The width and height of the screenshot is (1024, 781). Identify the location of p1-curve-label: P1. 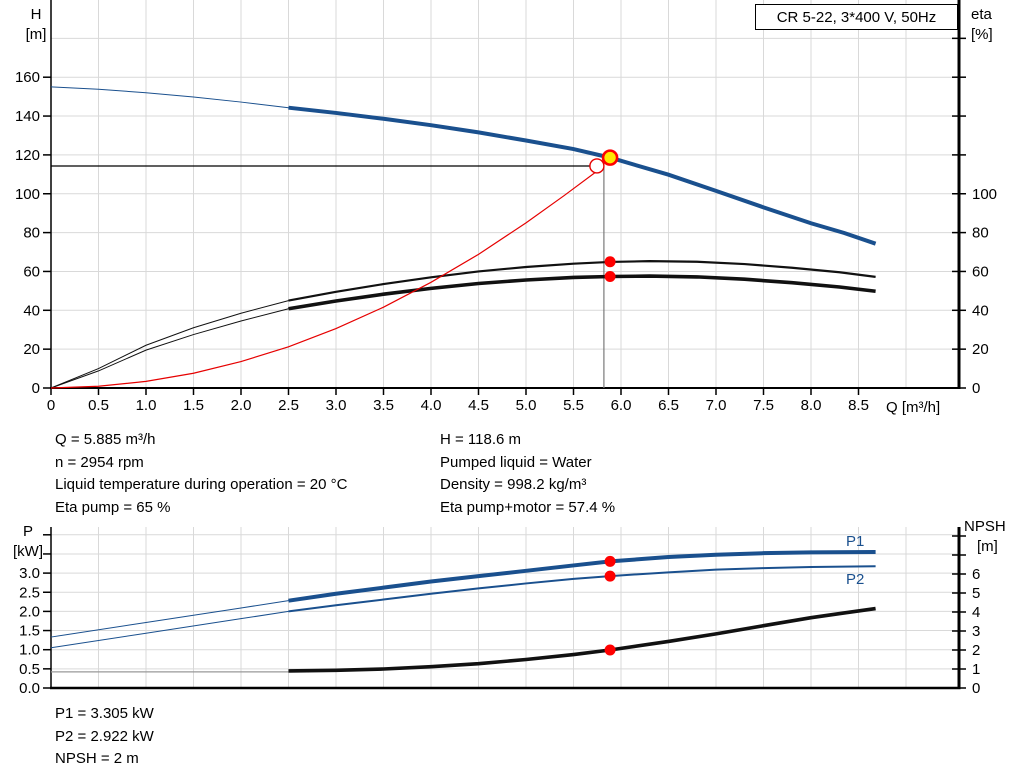
(855, 541).